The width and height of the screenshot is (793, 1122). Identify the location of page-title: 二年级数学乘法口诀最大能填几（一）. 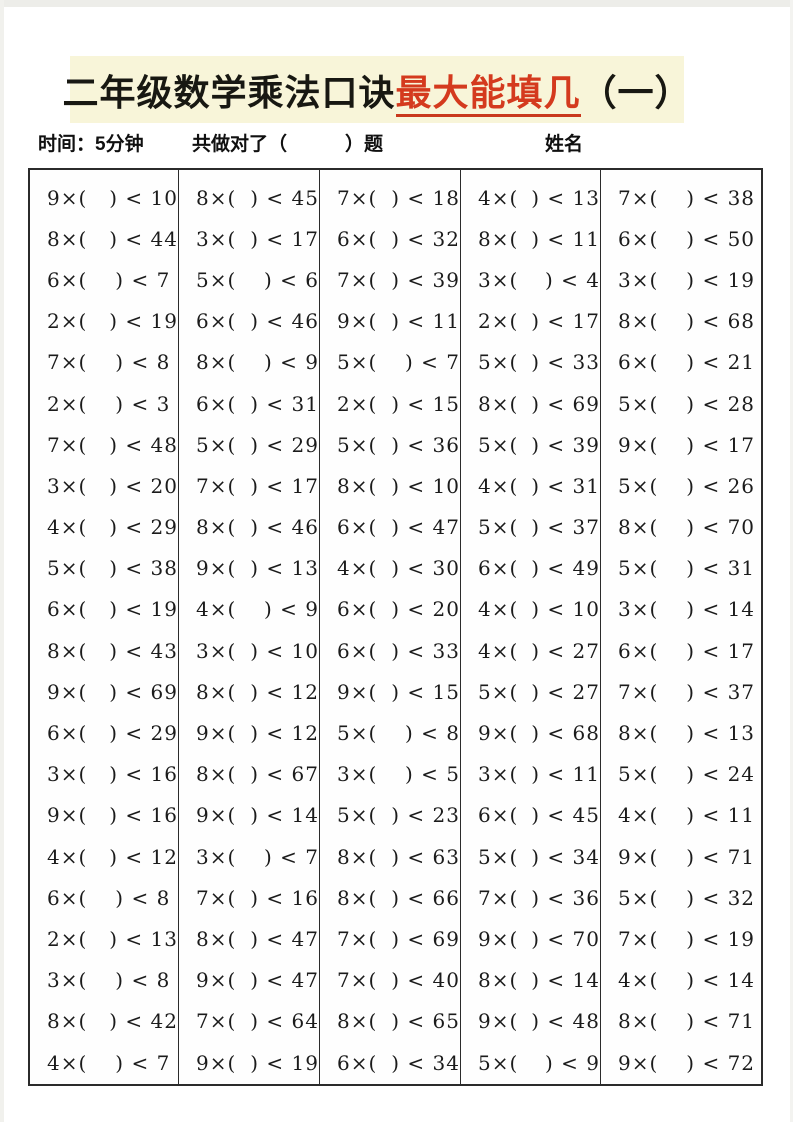
(376, 90).